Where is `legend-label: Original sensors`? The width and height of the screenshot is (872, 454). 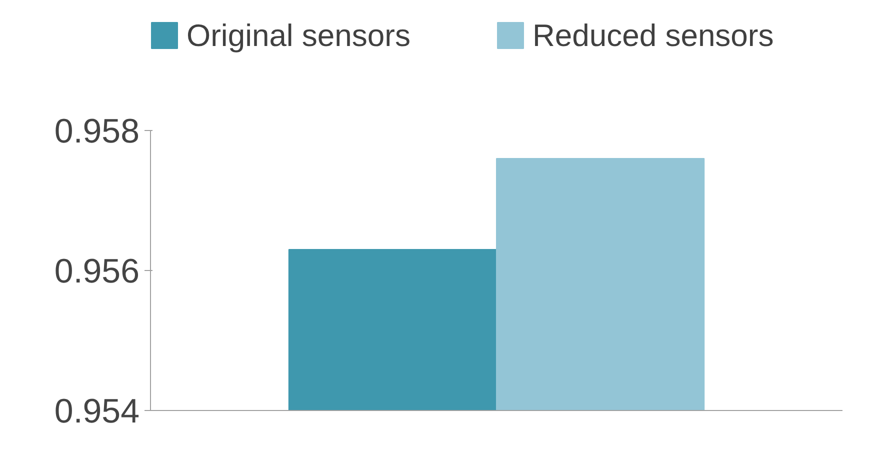 legend-label: Original sensors is located at coordinates (298, 35).